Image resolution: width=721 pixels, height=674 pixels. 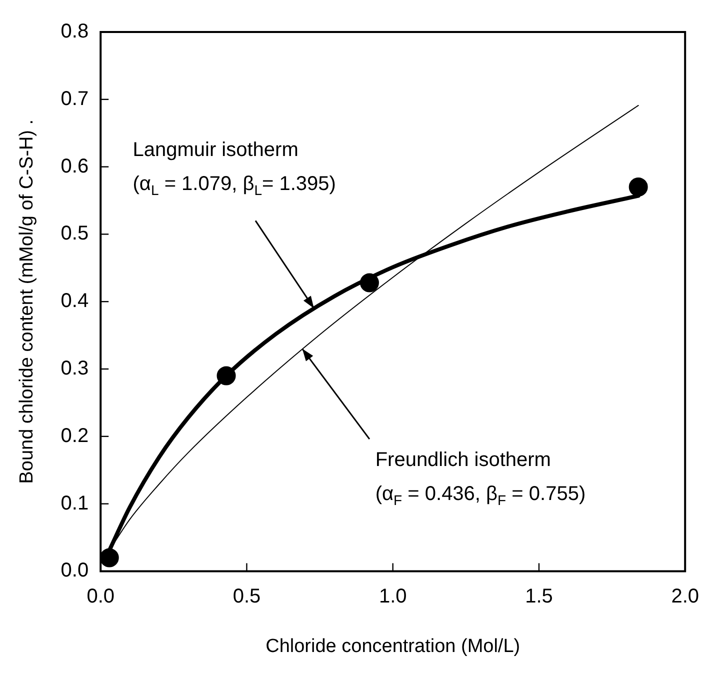 What do you see at coordinates (27, 301) in the screenshot?
I see `y-axis-title: Bound chloride content (mMol/g of C-S-H) .` at bounding box center [27, 301].